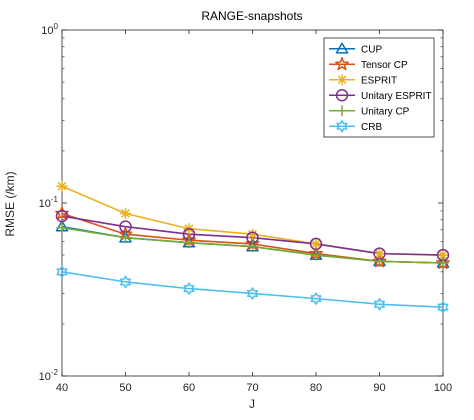 The image size is (474, 420). What do you see at coordinates (384, 65) in the screenshot?
I see `legend-label-tensor-cp: Tensor CP` at bounding box center [384, 65].